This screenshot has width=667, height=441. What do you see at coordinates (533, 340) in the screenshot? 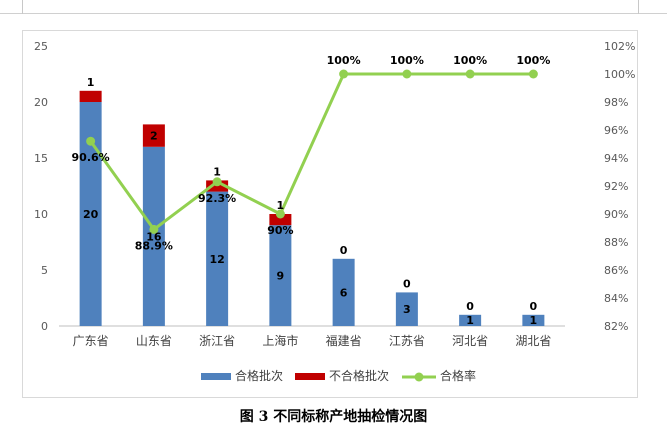
I see `x-tick-label: 湖北省` at bounding box center [533, 340].